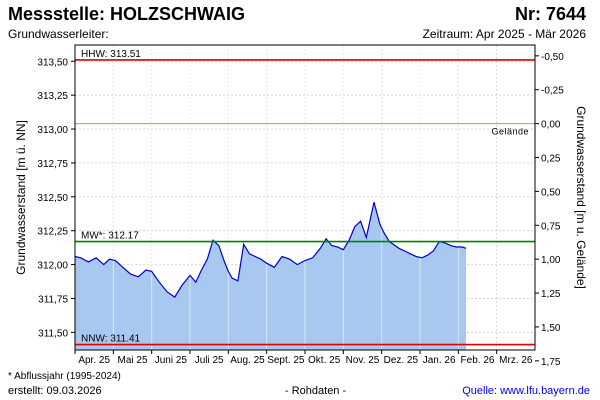  What do you see at coordinates (53, 333) in the screenshot?
I see `y-tick-label: 311,50` at bounding box center [53, 333].